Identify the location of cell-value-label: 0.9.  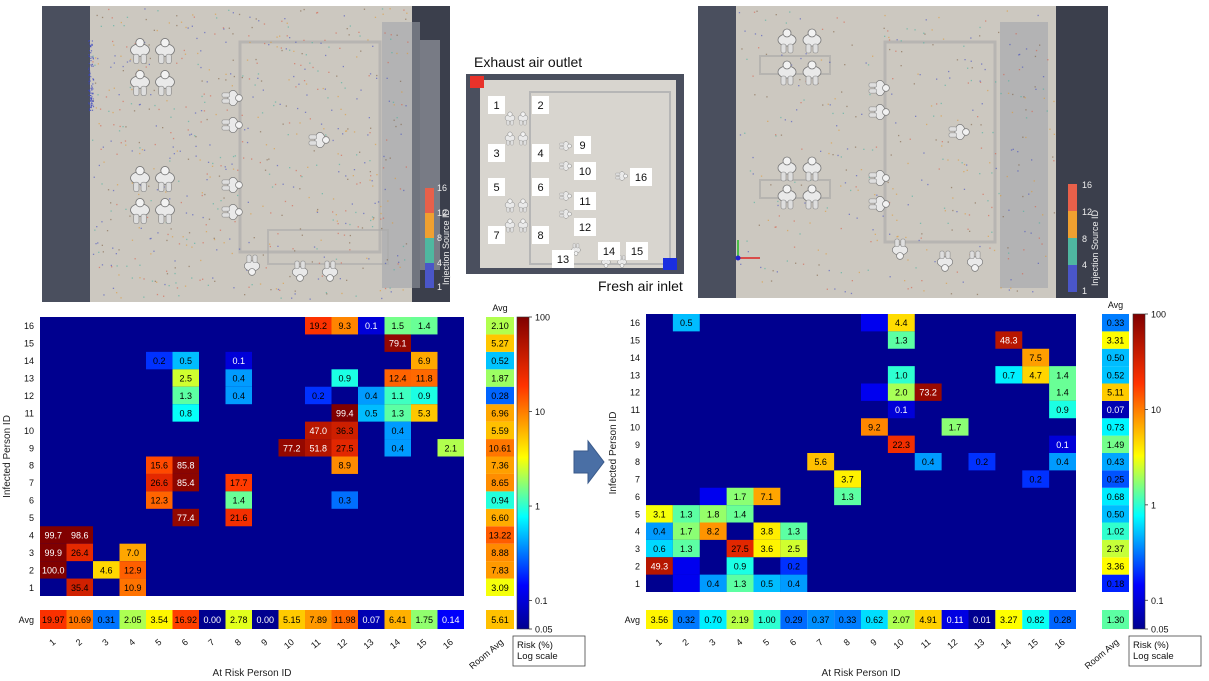
(1062, 410).